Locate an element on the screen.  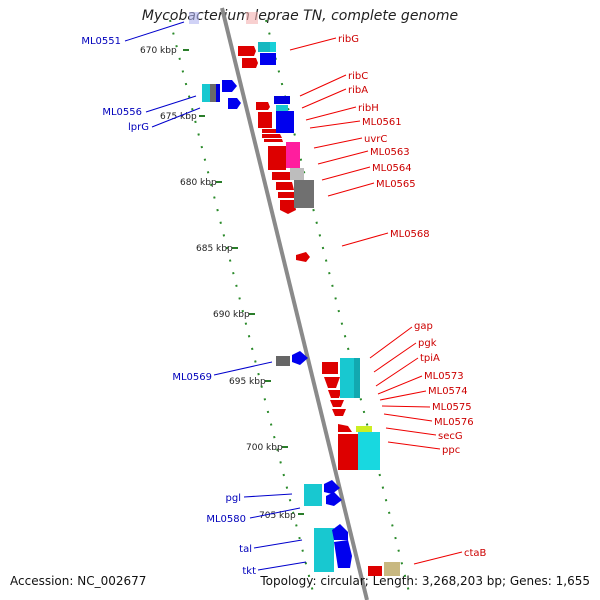
gene-label-ML0574: ML0574 is located at coordinates (448, 391).